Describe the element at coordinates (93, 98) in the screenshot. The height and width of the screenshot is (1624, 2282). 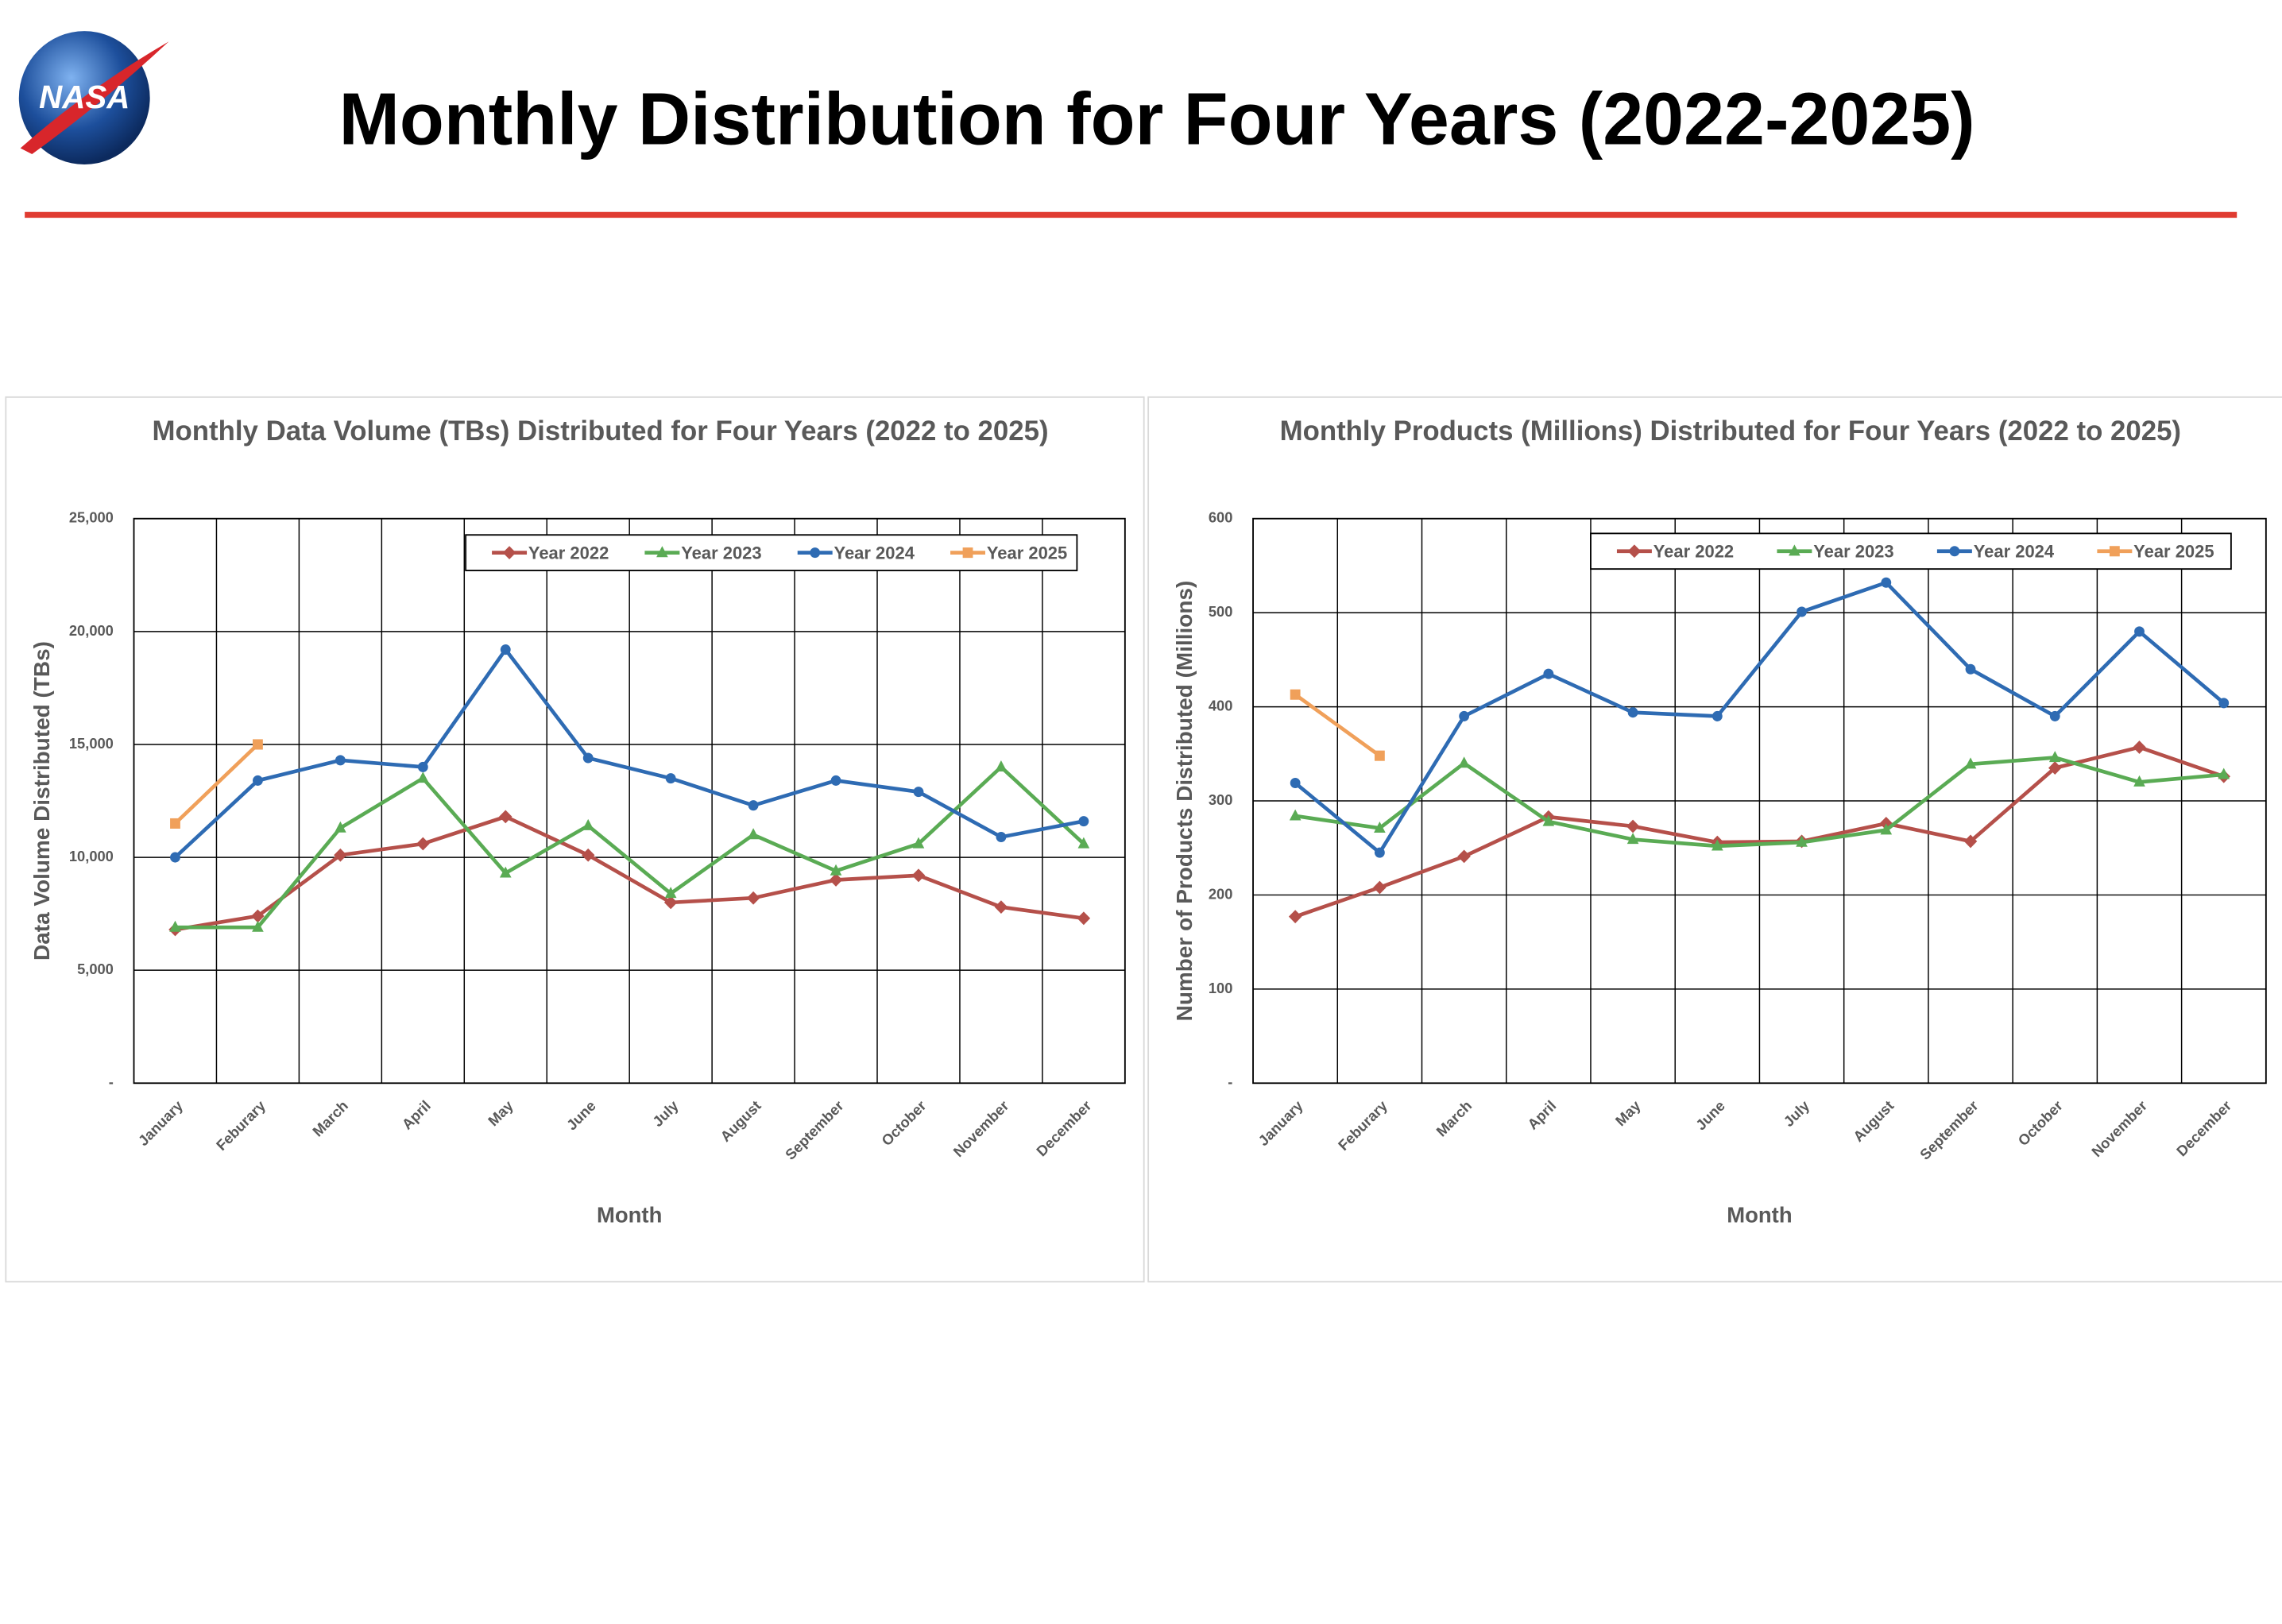
I see `nasa-logo: NASA` at that location.